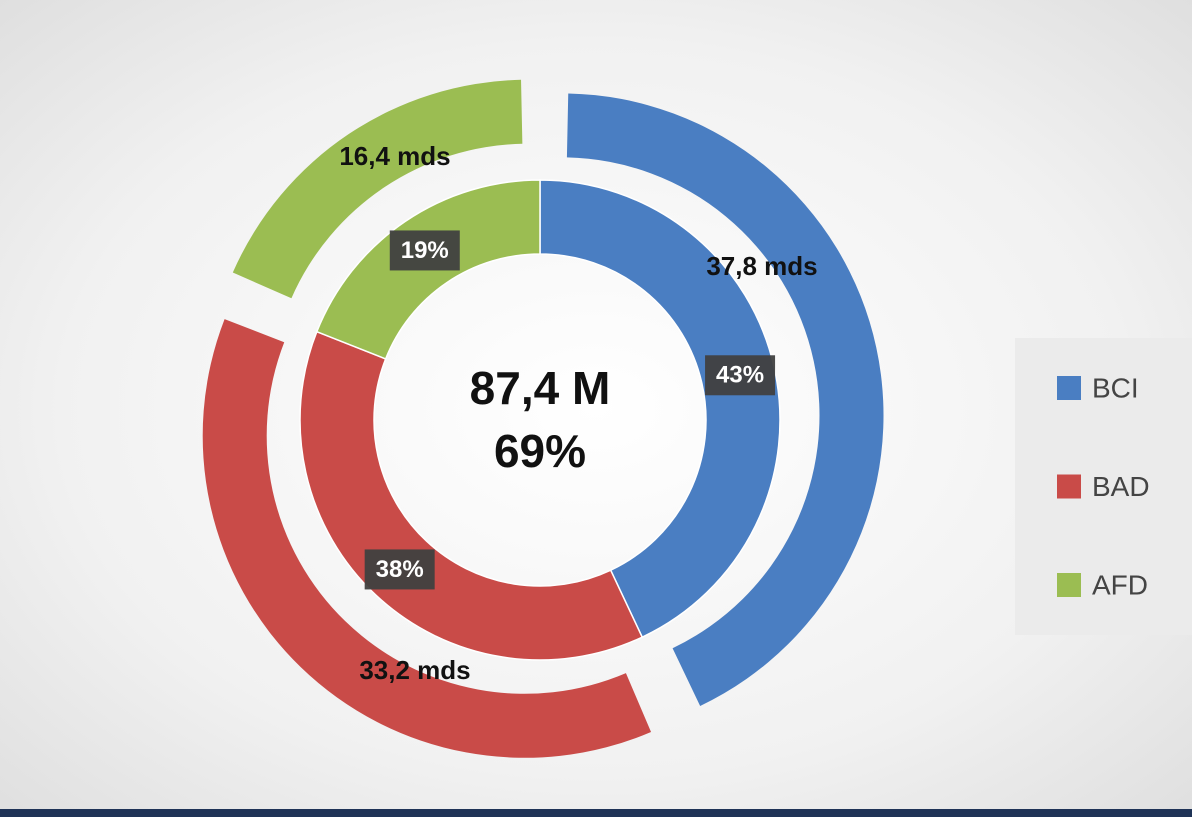  I want to click on outer-value-label: 16,4 mds, so click(394, 156).